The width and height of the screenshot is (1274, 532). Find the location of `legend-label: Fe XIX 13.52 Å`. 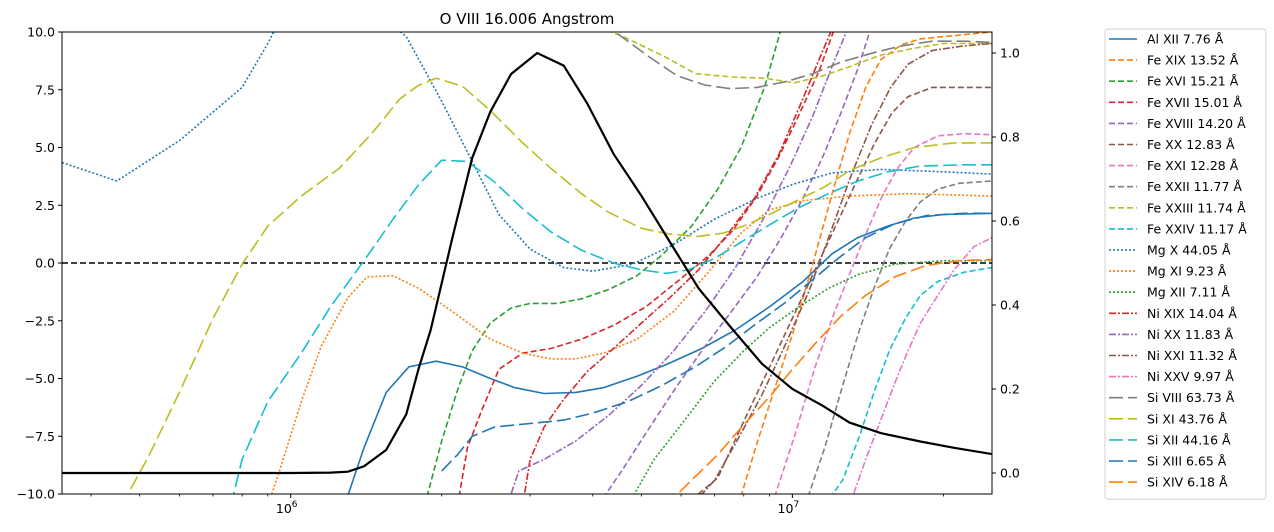

legend-label: Fe XIX 13.52 Å is located at coordinates (1193, 60).